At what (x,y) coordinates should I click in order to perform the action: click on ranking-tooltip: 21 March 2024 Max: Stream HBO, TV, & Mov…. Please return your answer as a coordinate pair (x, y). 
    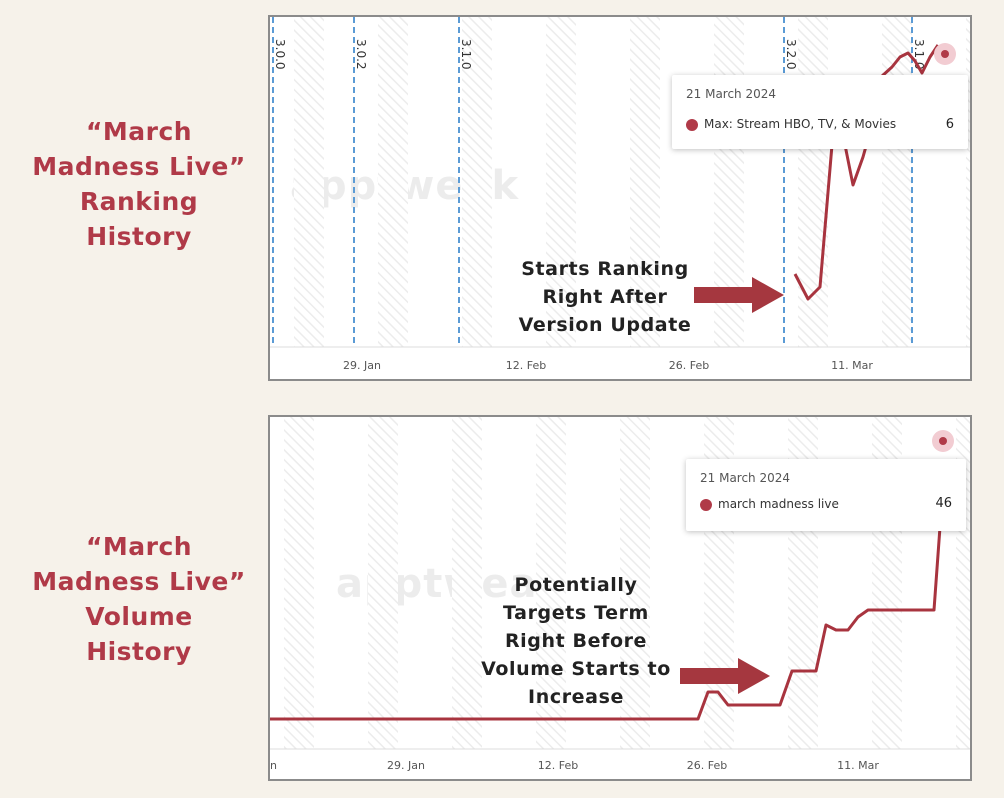
    Looking at the image, I should click on (820, 112).